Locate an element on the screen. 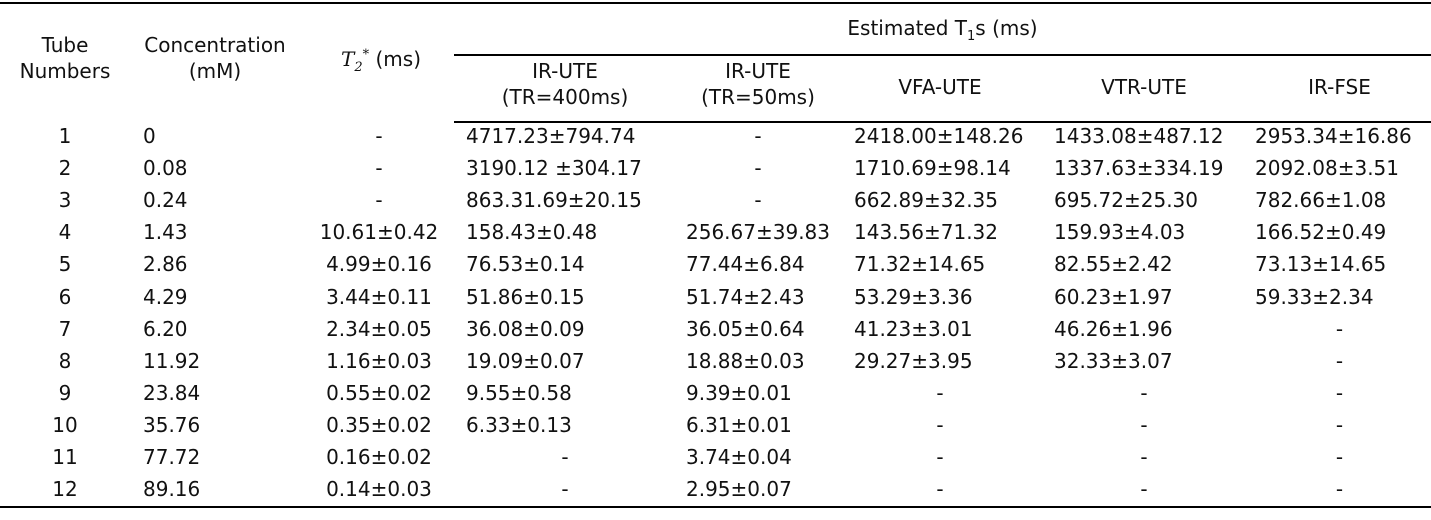  ir-ute-50-cell: 18.88±0.03 is located at coordinates (745, 360).